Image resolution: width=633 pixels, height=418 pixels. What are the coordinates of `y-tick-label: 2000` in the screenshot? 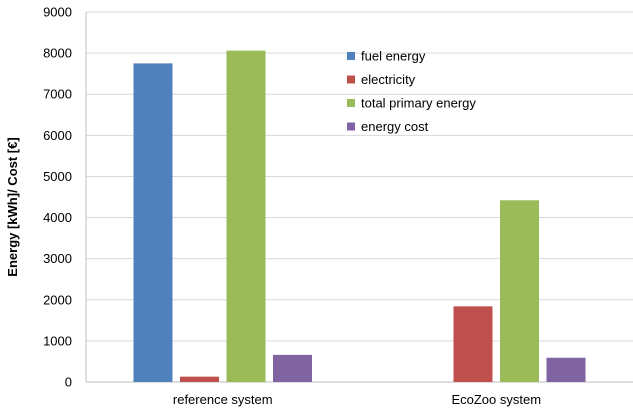 It's located at (57, 299).